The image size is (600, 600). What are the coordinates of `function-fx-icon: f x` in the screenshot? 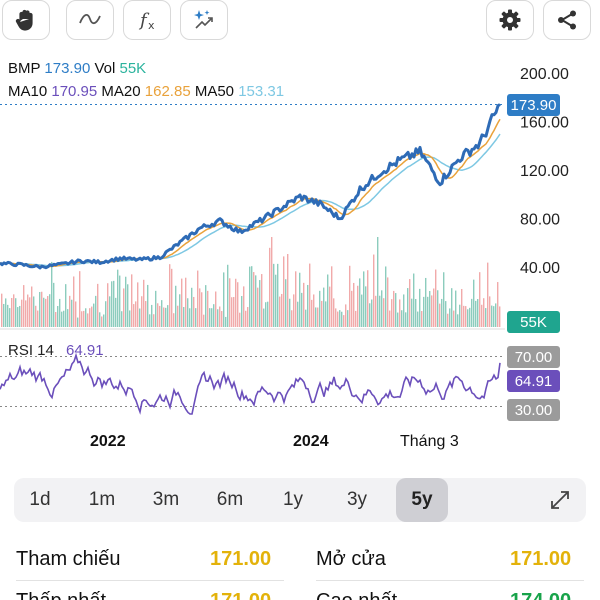 It's located at (146, 21).